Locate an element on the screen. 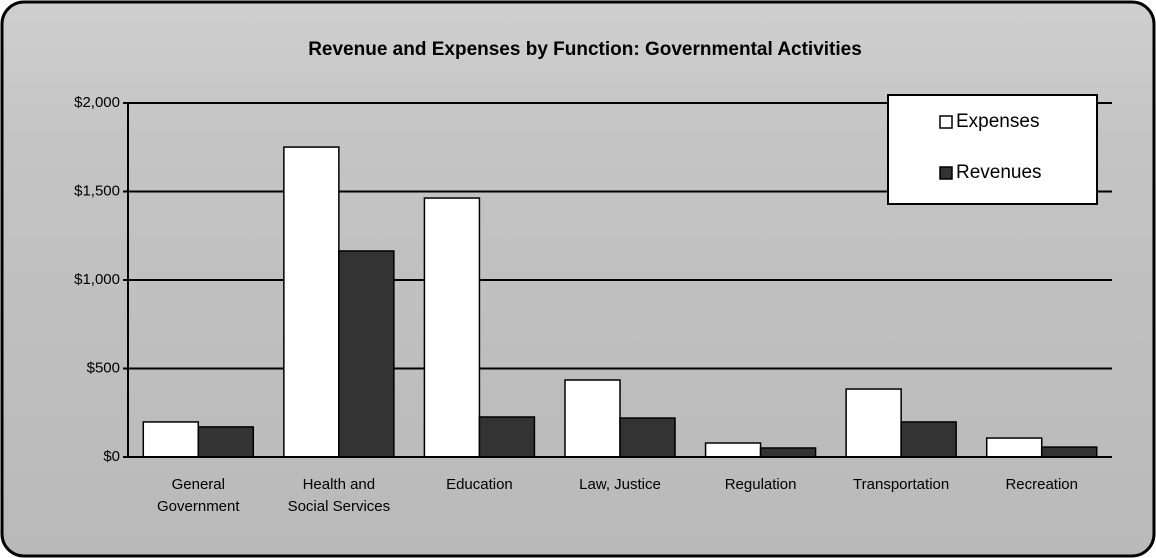 The image size is (1156, 558). legend-box is located at coordinates (992, 149).